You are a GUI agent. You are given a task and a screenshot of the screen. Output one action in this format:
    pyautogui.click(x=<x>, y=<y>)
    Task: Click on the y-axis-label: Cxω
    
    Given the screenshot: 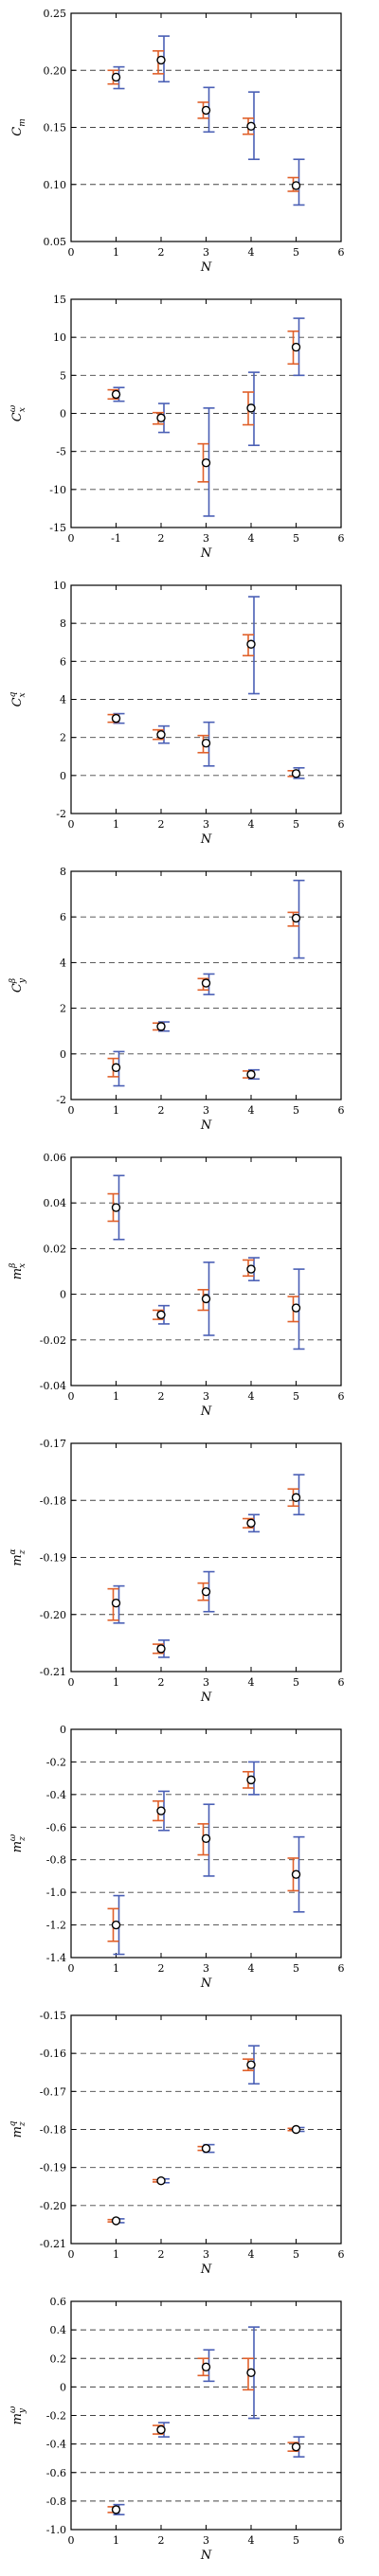 What is the action you would take?
    pyautogui.click(x=18, y=412)
    